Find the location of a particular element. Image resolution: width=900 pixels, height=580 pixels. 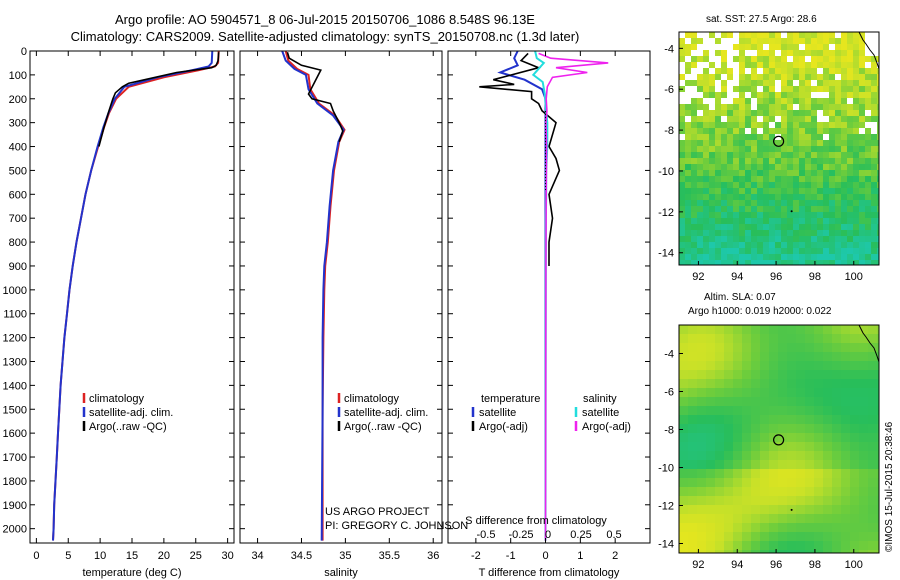

top-axis-label: S difference from climatology is located at coordinates (536, 521).